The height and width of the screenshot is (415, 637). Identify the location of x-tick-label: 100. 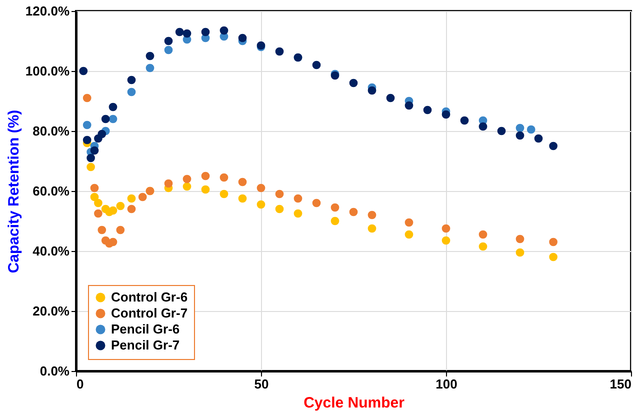
(447, 384).